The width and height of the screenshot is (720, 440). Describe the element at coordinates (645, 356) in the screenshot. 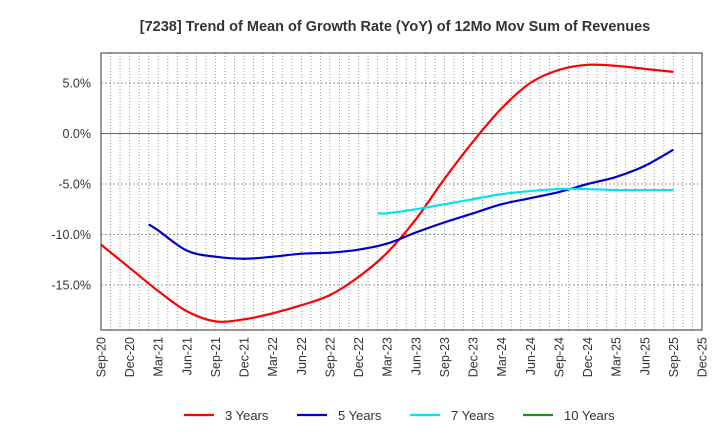

I see `x-tick-label: Jun-25` at that location.